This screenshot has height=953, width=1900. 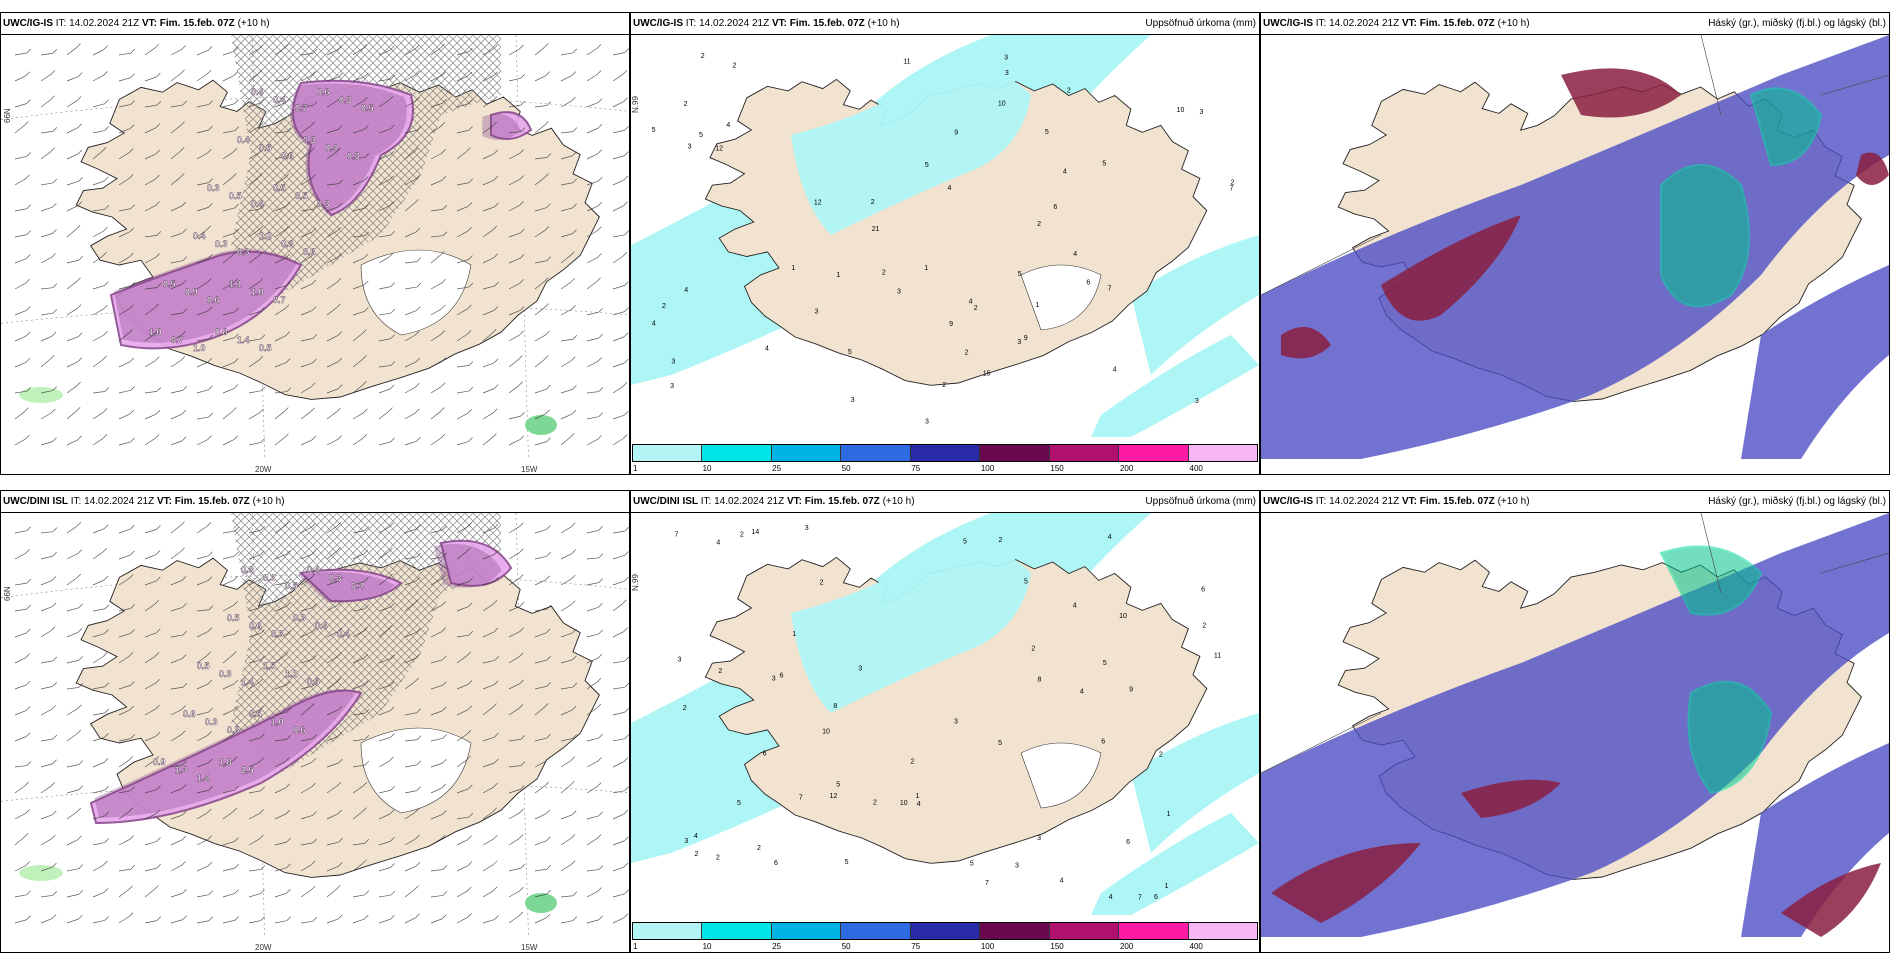 I want to click on precip-value-label: 1.8, so click(x=225, y=762).